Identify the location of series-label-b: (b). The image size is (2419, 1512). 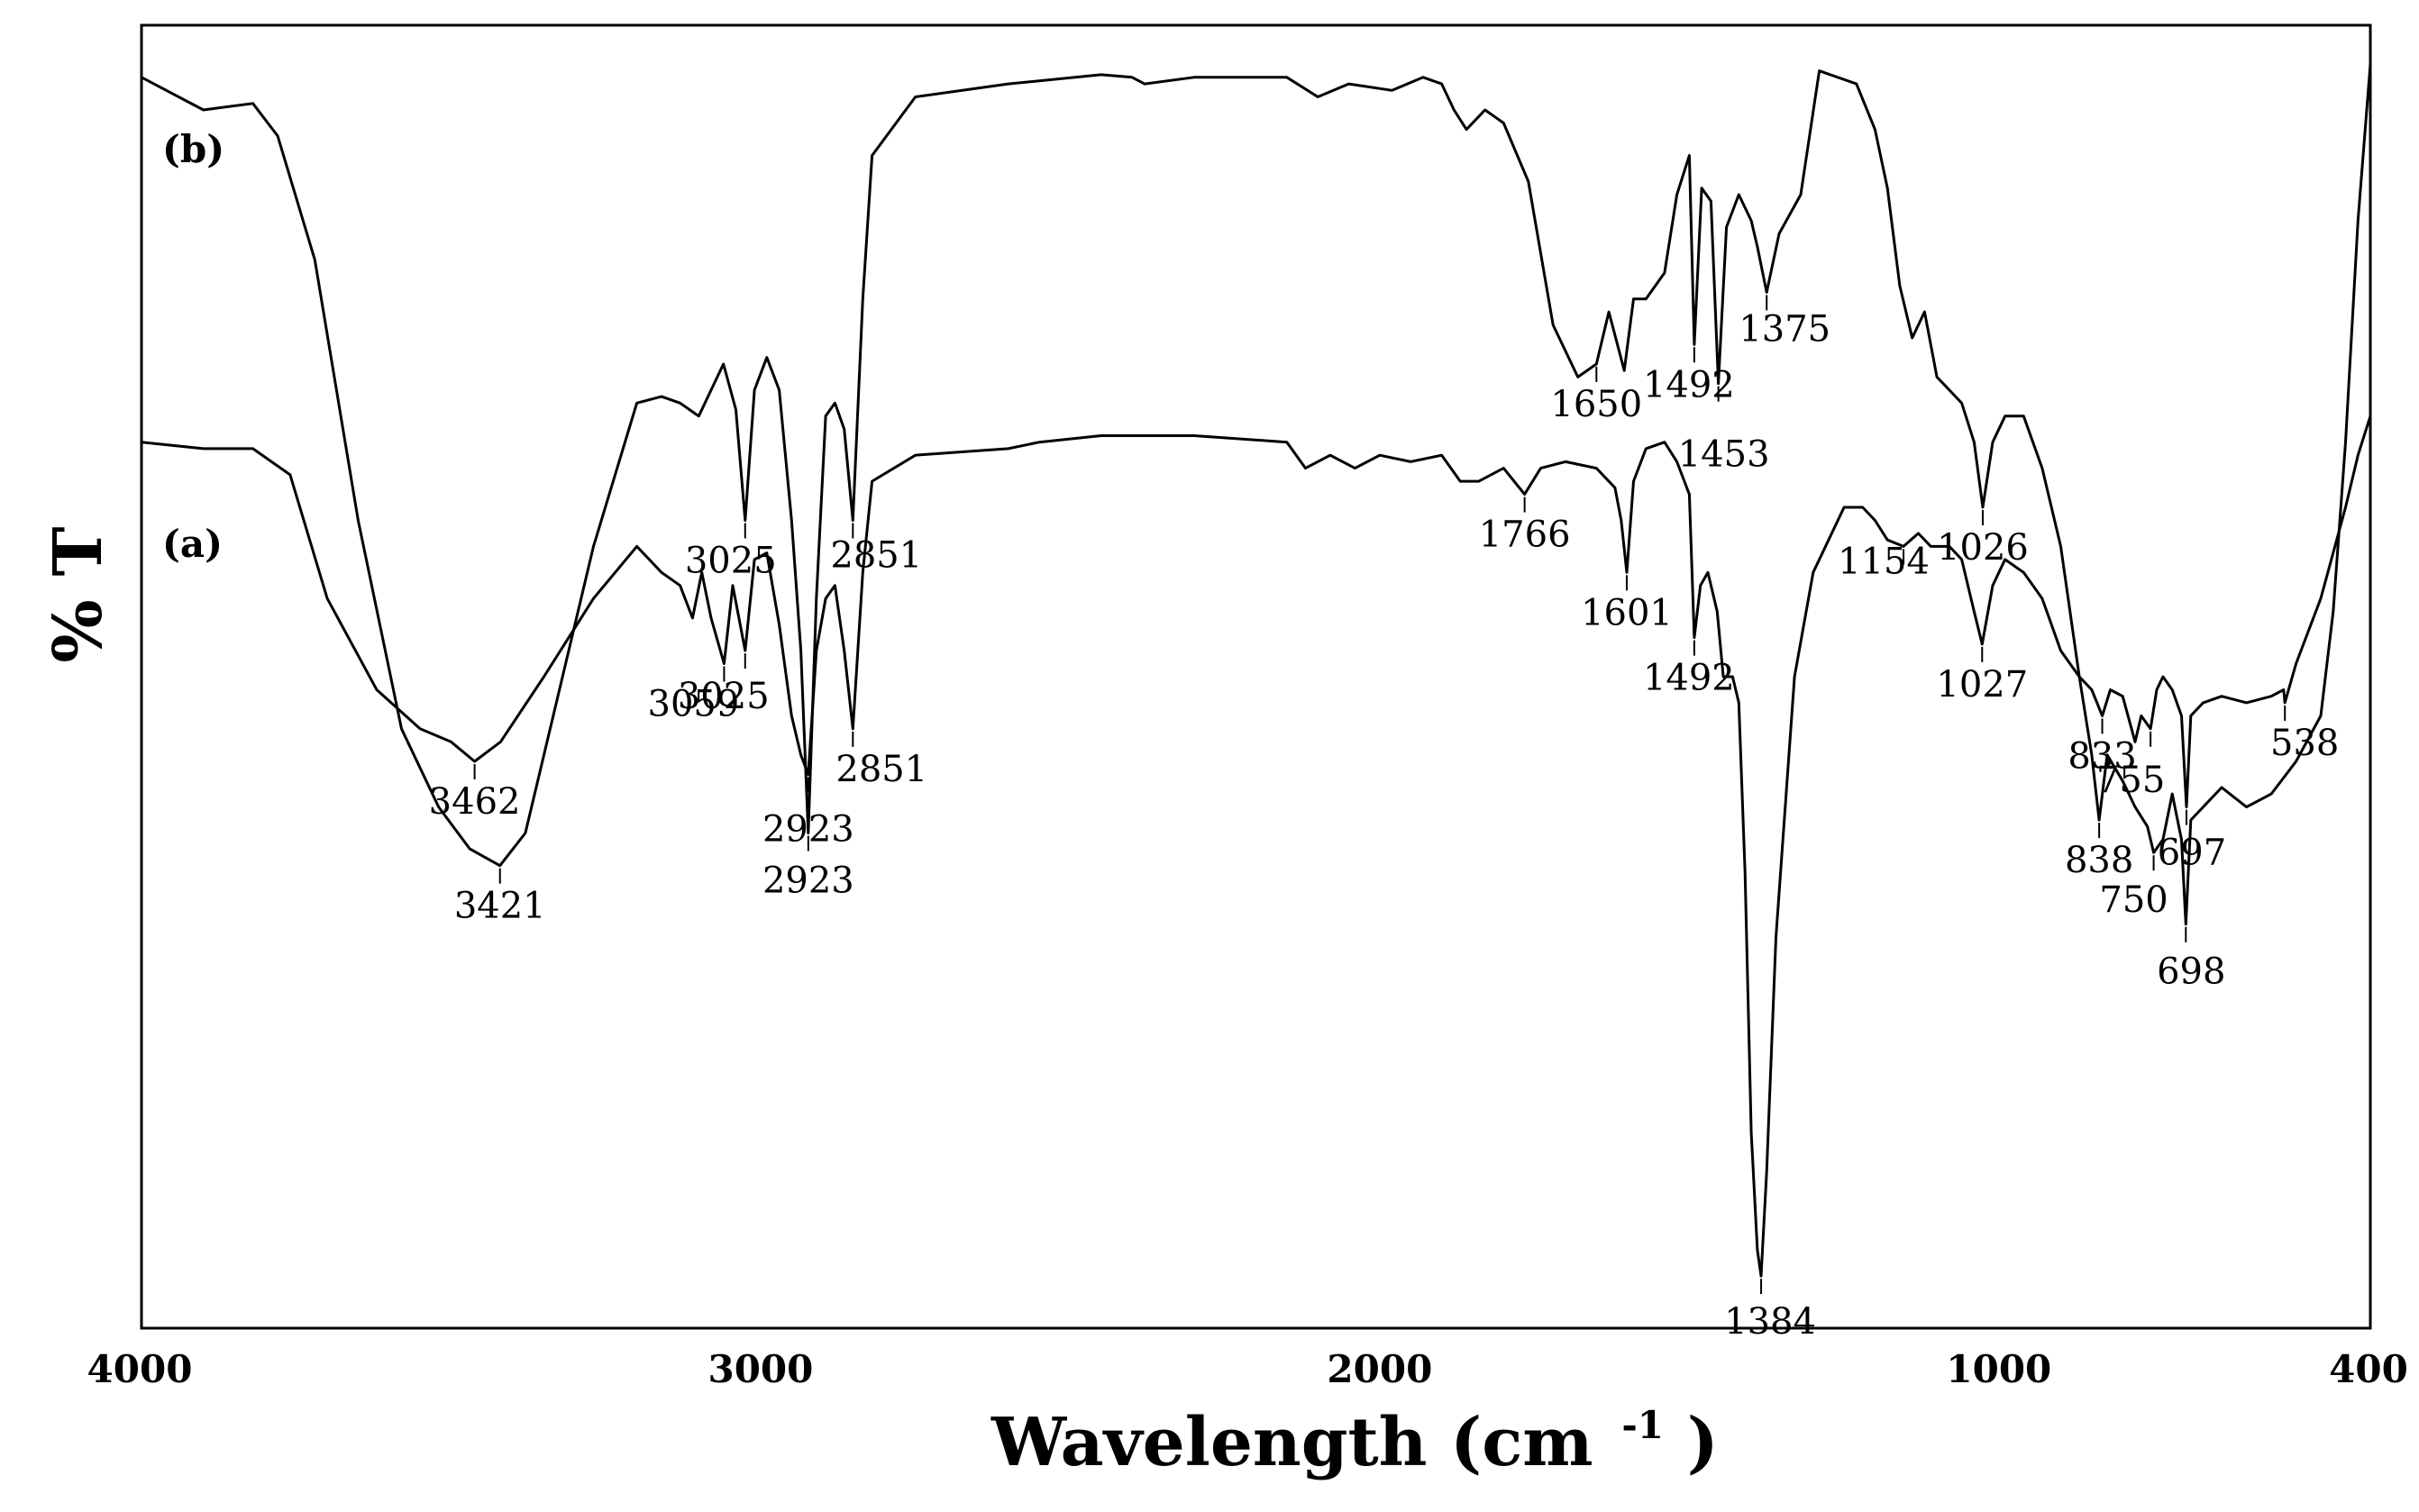
(193, 149).